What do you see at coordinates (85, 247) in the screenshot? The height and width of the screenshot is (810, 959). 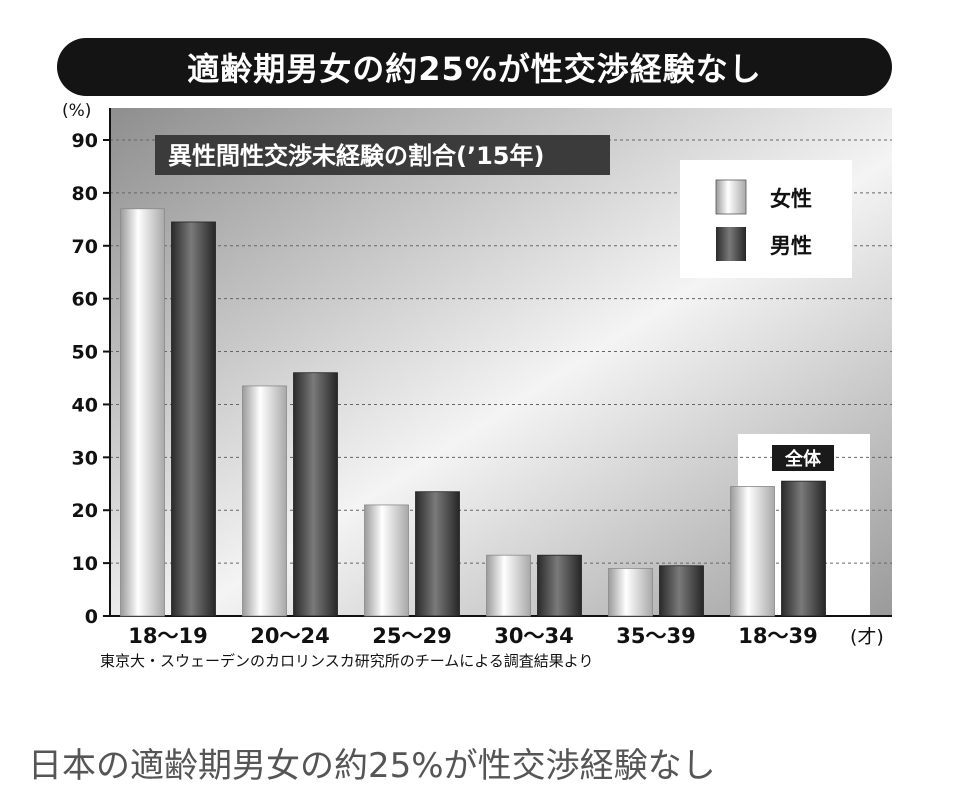 I see `y-tick-label: 70` at bounding box center [85, 247].